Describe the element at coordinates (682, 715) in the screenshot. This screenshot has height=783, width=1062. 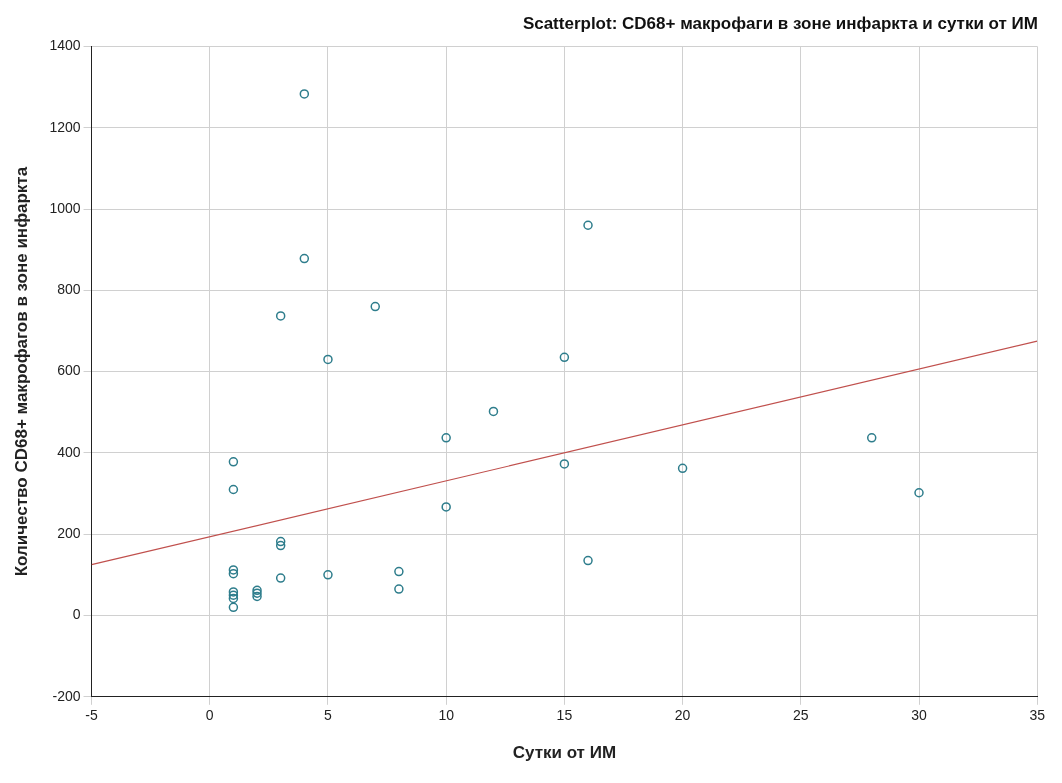
I see `x-tick-label: 20` at that location.